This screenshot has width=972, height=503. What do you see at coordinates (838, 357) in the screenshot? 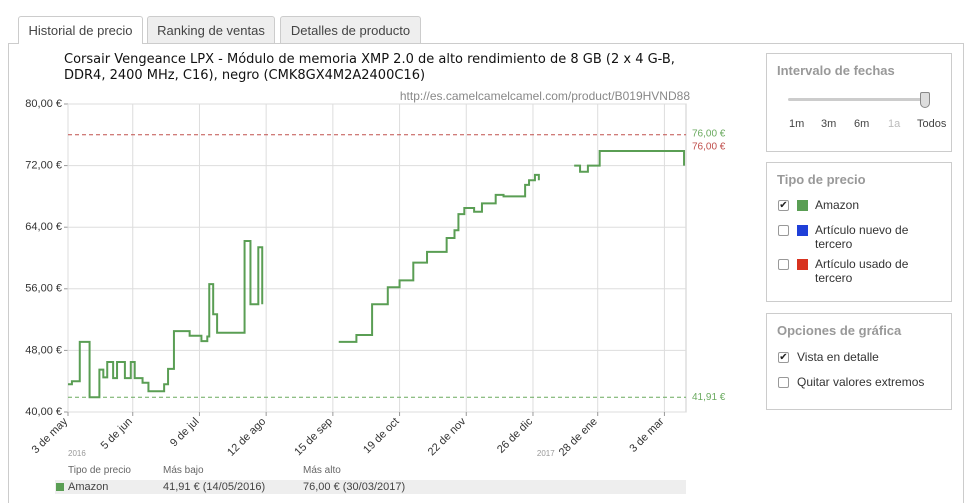
I see `option-label: Vista en detalle` at bounding box center [838, 357].